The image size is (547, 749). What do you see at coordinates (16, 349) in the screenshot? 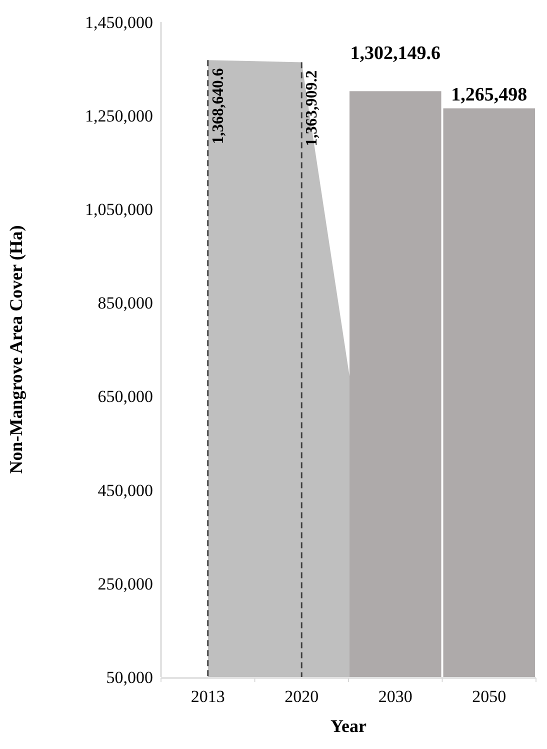
I see `y-axis-title: Non-Mangrove Area Cover (Ha)` at bounding box center [16, 349].